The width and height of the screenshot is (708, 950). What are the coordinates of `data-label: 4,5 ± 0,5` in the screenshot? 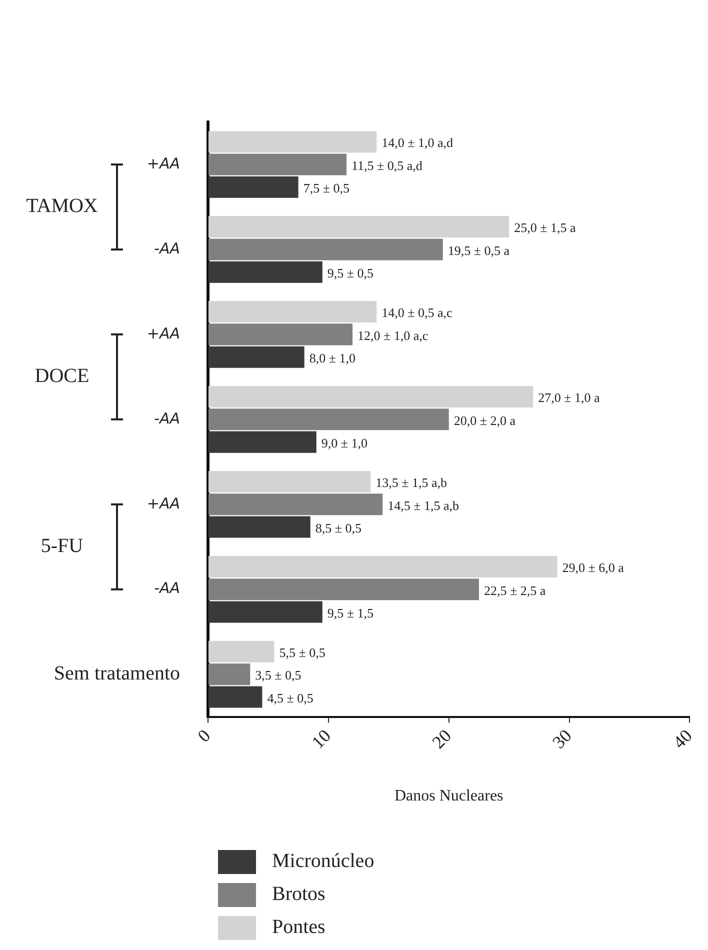 It's located at (290, 698).